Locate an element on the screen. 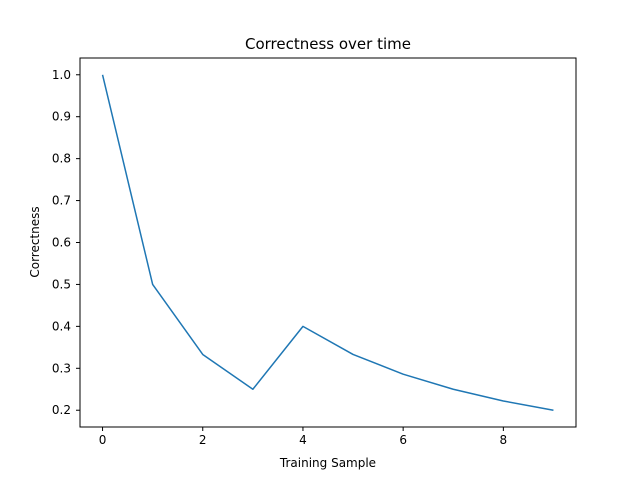  x-axis-label: Training Sample is located at coordinates (327, 463).